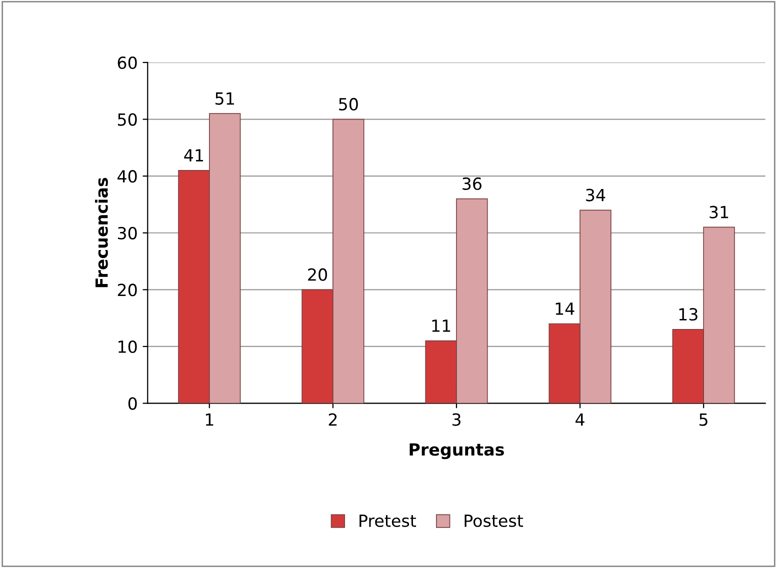  What do you see at coordinates (388, 521) in the screenshot?
I see `legend-label: Pretest` at bounding box center [388, 521].